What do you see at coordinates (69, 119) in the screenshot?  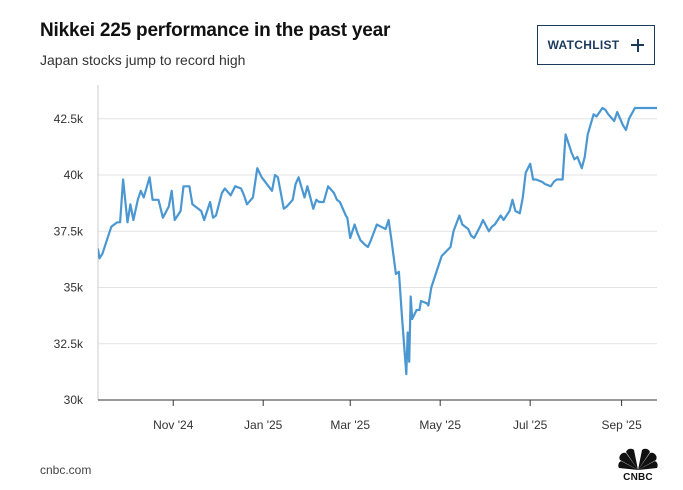 I see `y-tick-label: 42.5k` at bounding box center [69, 119].